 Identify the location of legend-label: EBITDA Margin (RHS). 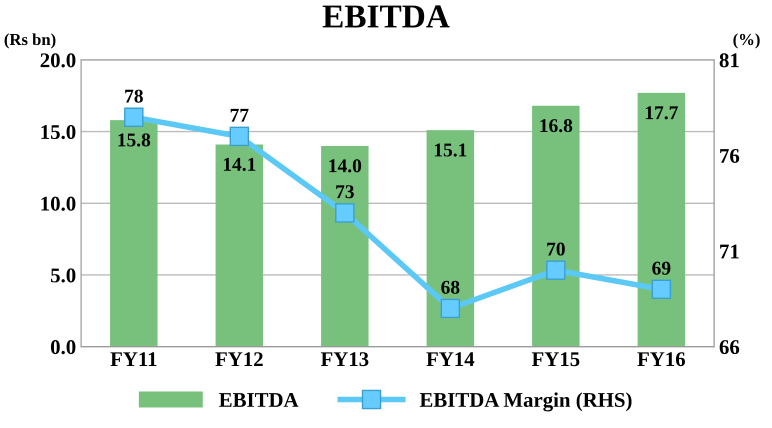
(526, 402).